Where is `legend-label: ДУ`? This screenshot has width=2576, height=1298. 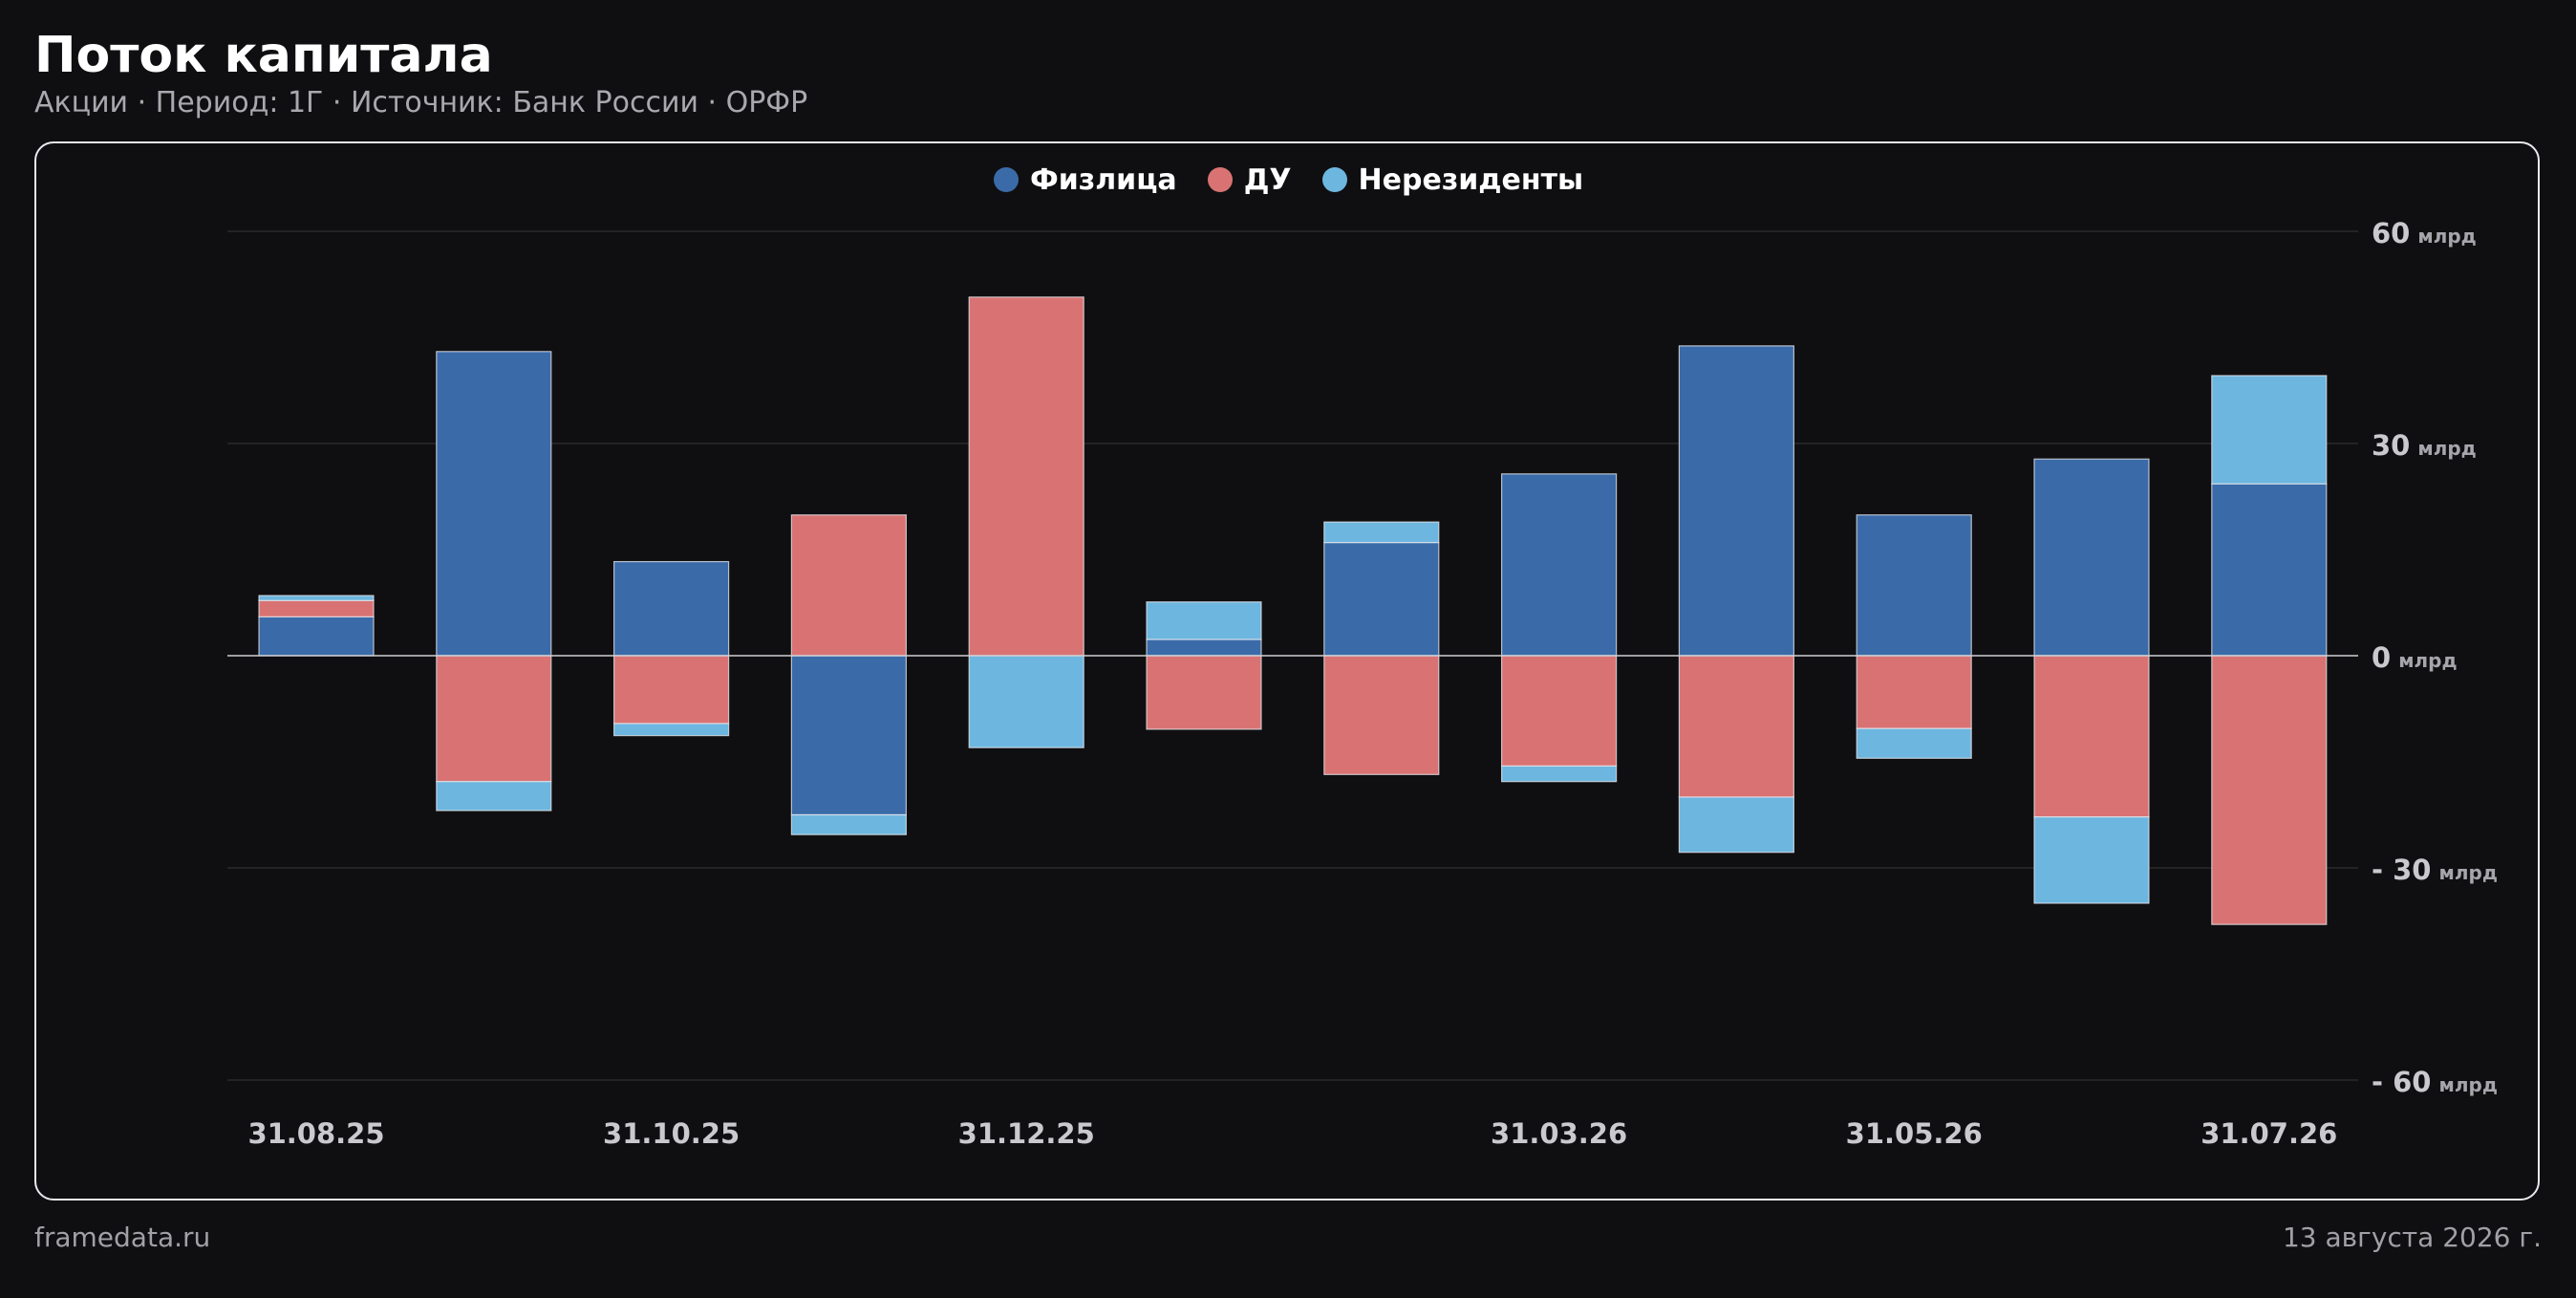
legend-label: ДУ is located at coordinates (1267, 179).